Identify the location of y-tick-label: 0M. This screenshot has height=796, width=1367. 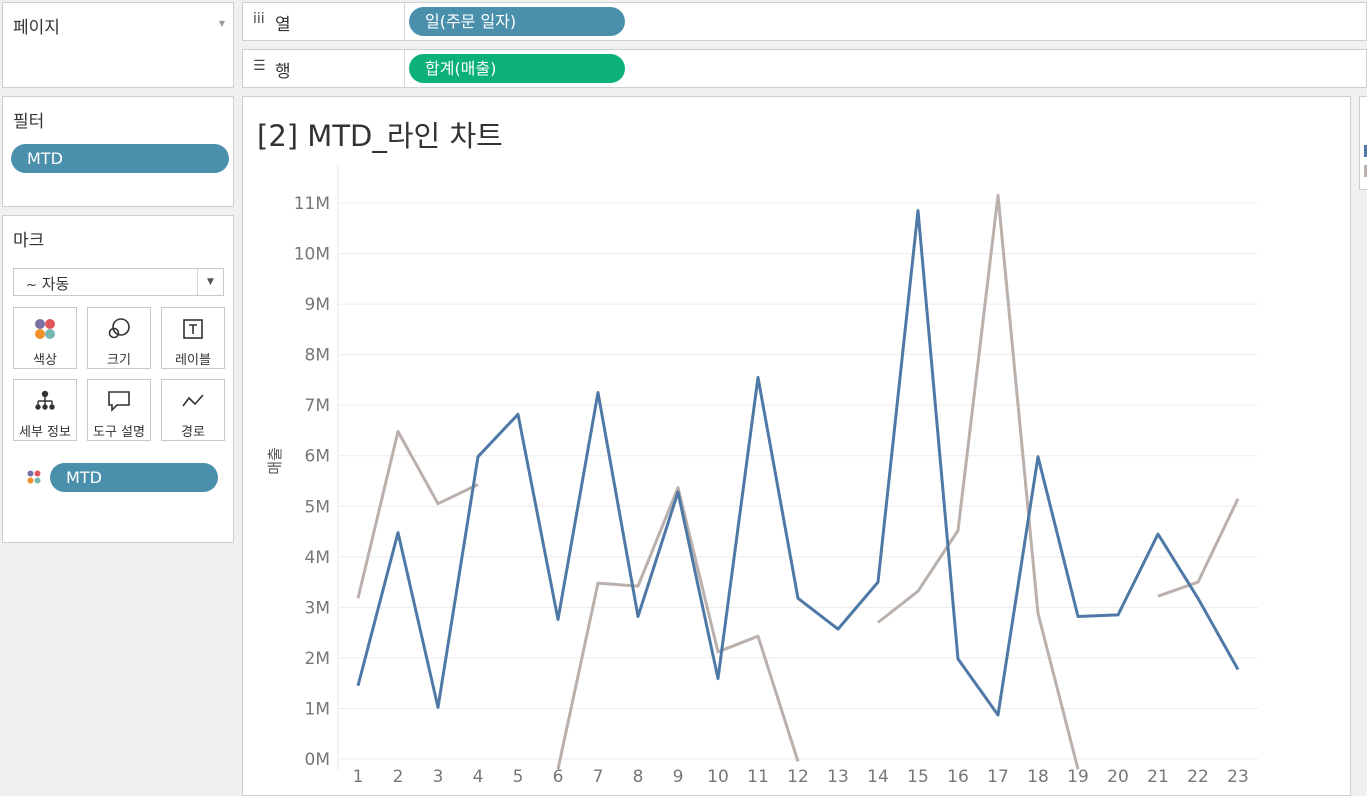
(317, 760).